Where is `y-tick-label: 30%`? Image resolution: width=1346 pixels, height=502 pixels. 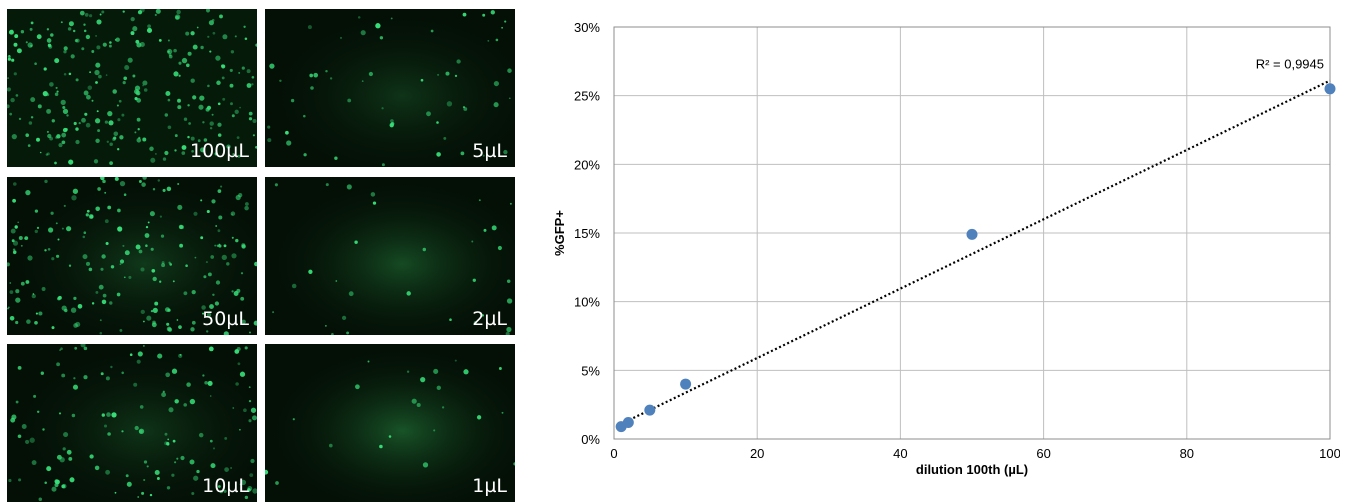
y-tick-label: 30% is located at coordinates (587, 27).